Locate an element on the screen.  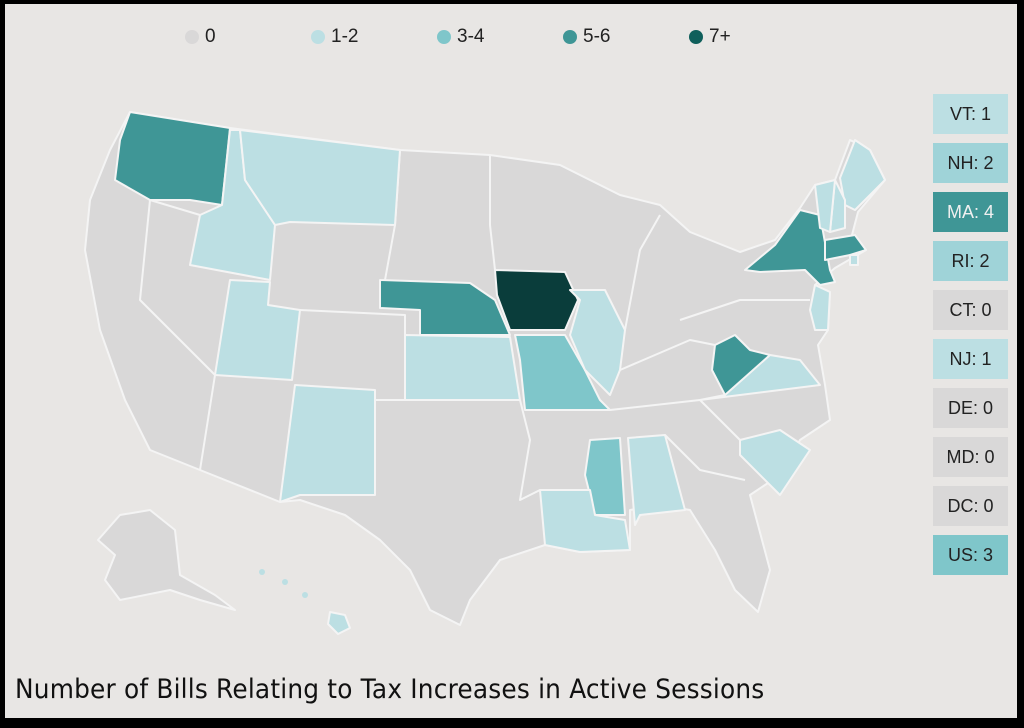
state-box-us: US: 3 is located at coordinates (970, 555).